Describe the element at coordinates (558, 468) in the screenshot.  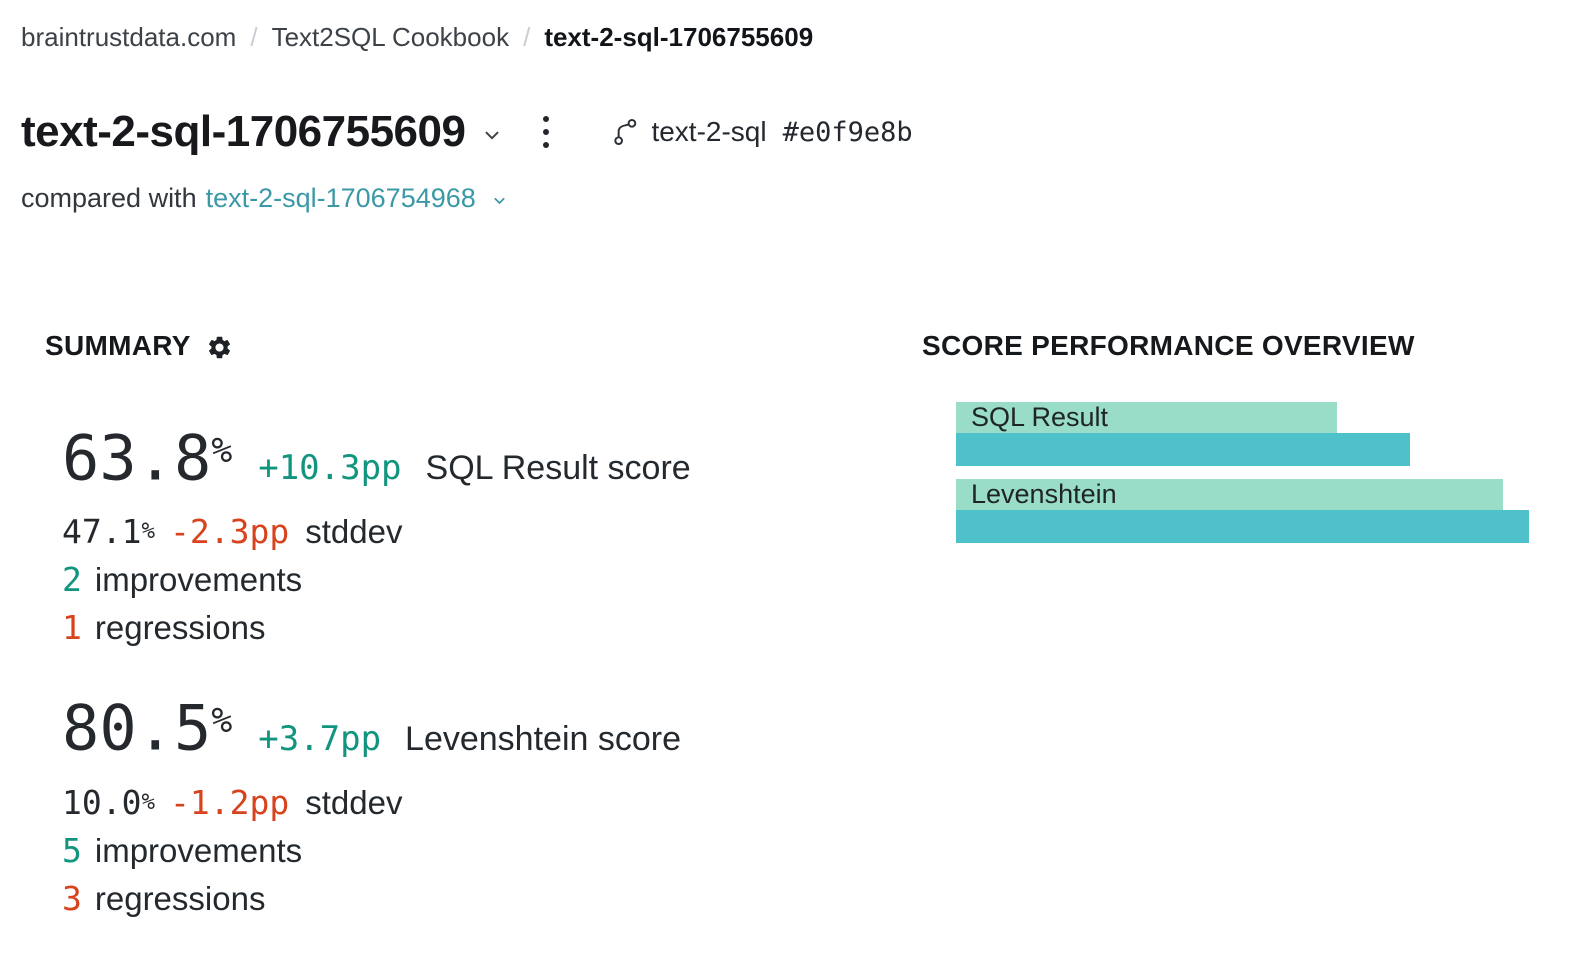
I see `score-name-label: SQL Result score` at that location.